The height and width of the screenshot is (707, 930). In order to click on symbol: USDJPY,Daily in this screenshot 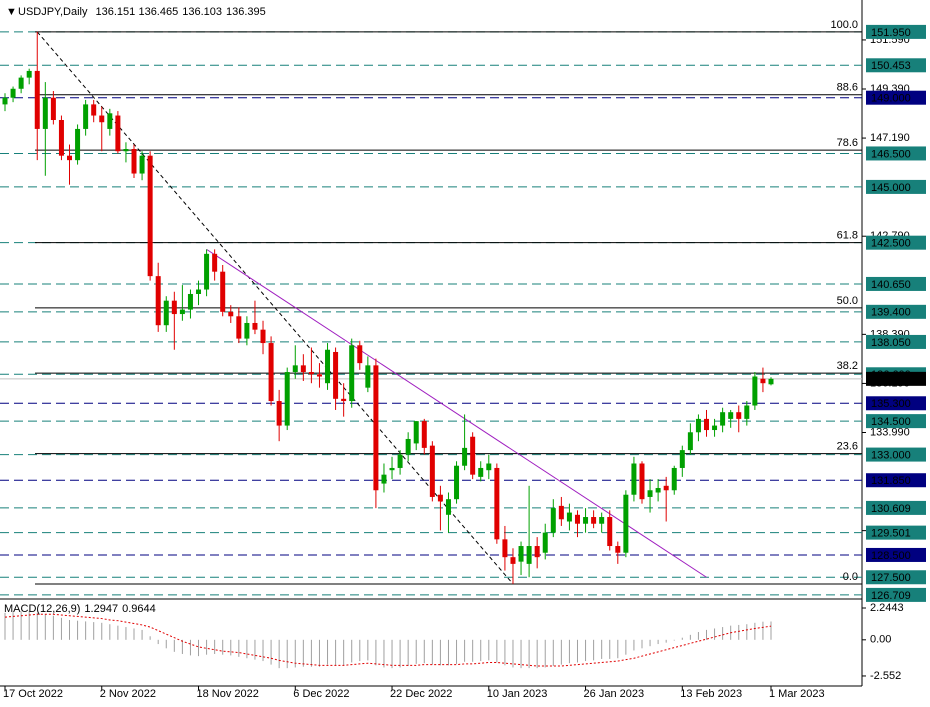, I will do `click(53, 12)`.